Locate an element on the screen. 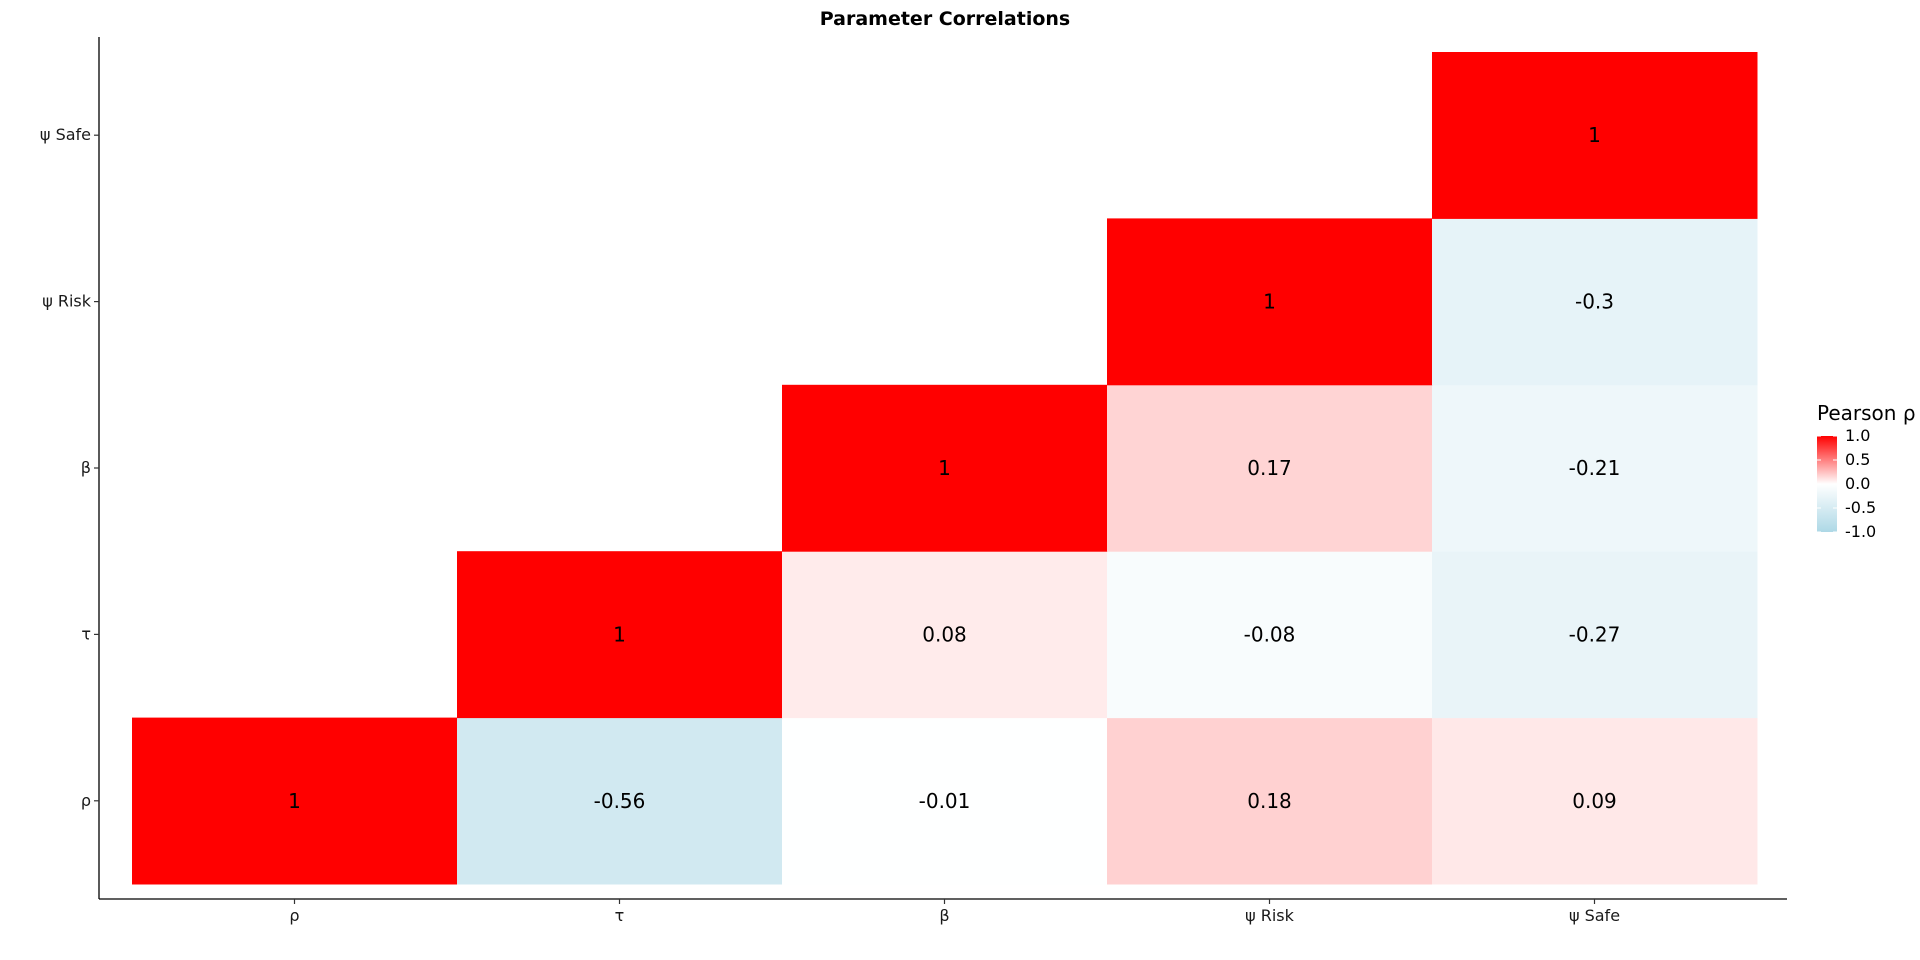  cell-psi-safe-rho-label: 0.09 is located at coordinates (1594, 801).